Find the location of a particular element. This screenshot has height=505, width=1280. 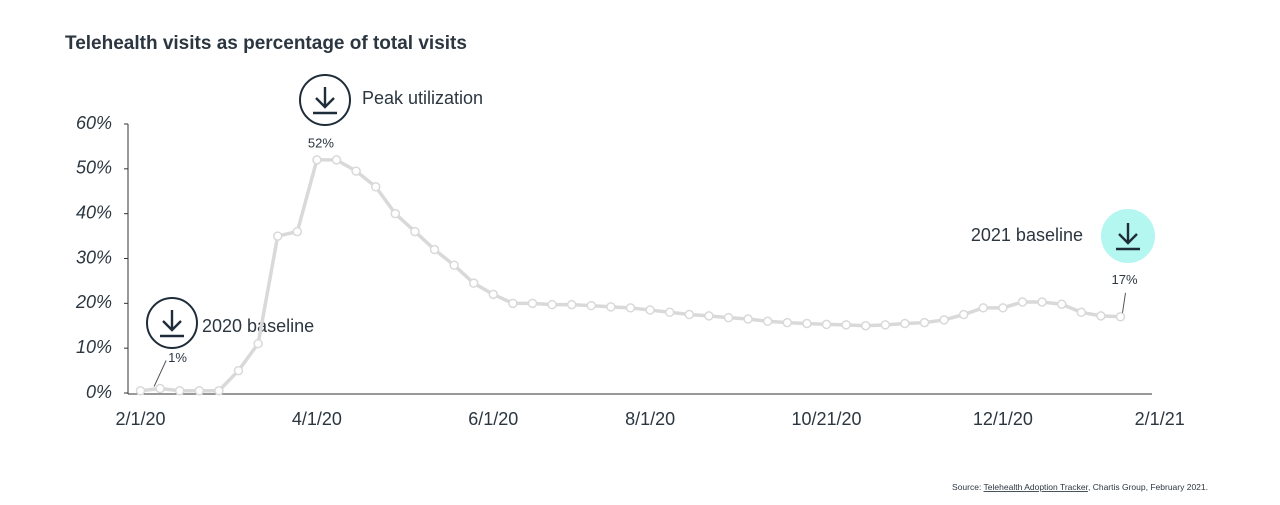

data-label: 1% is located at coordinates (177, 357).